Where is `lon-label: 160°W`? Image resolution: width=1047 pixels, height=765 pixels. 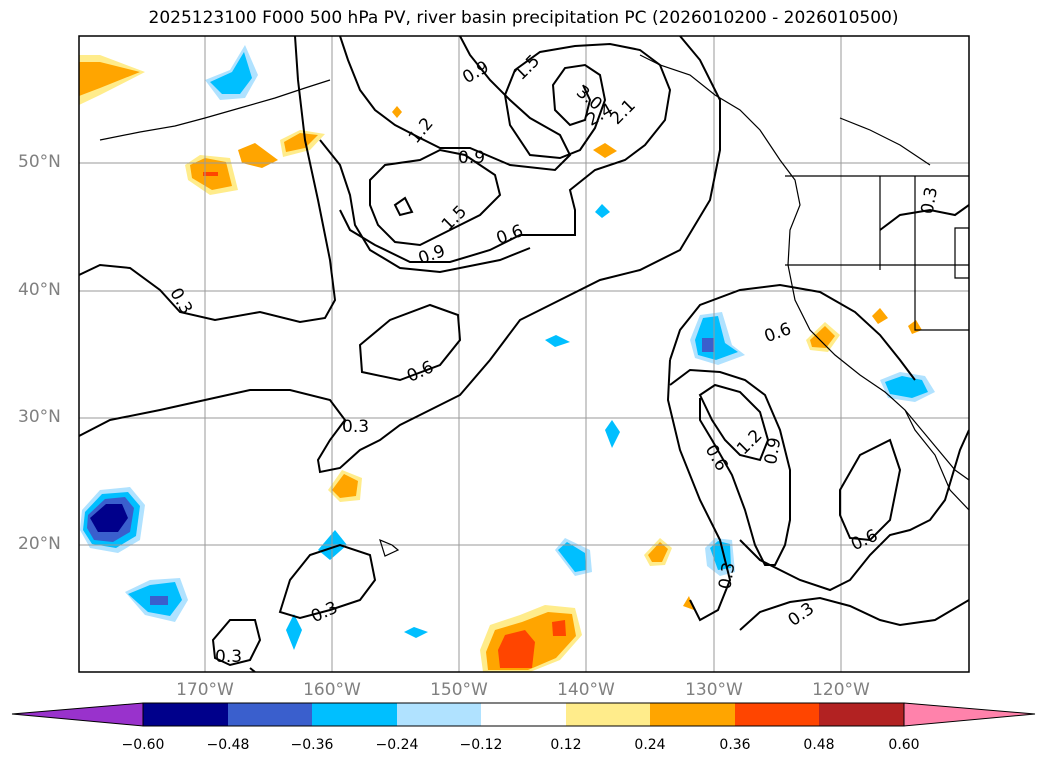
lon-label: 160°W is located at coordinates (332, 690).